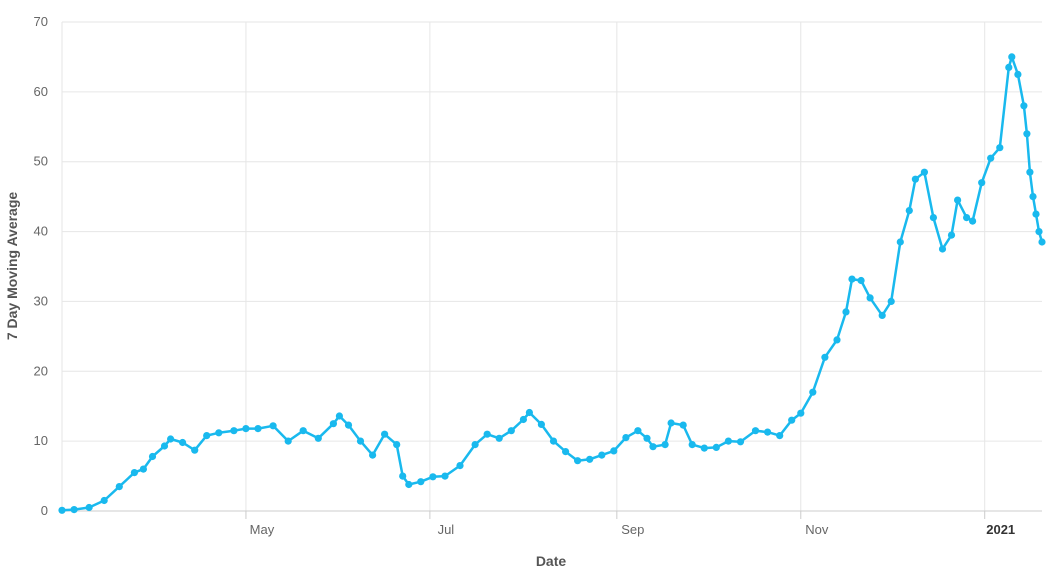 This screenshot has width=1064, height=579. I want to click on x-tick-labels: May Jul Sep Nov 2021, so click(633, 529).